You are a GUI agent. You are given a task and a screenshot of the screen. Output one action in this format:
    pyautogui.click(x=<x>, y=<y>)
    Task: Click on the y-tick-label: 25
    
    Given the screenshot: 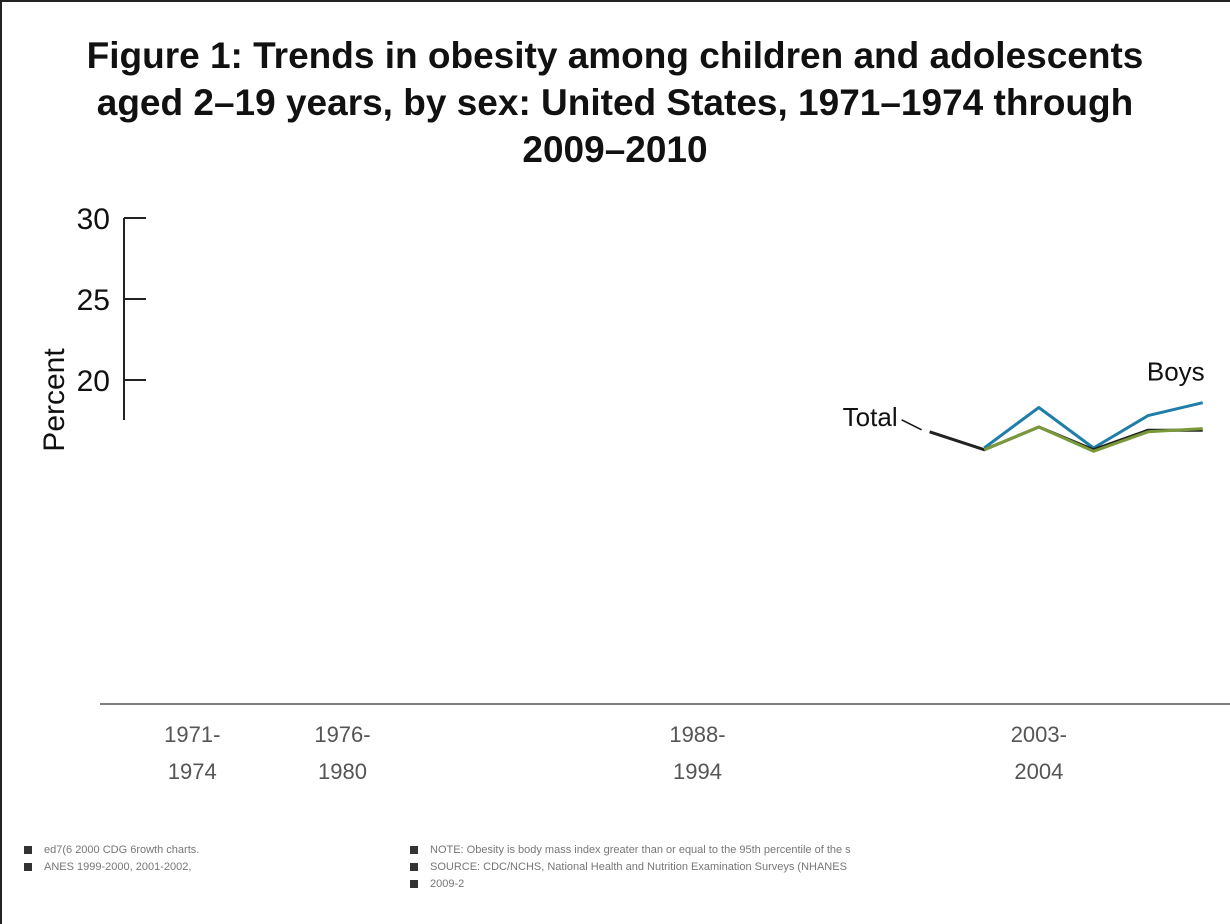 What is the action you would take?
    pyautogui.click(x=93, y=300)
    